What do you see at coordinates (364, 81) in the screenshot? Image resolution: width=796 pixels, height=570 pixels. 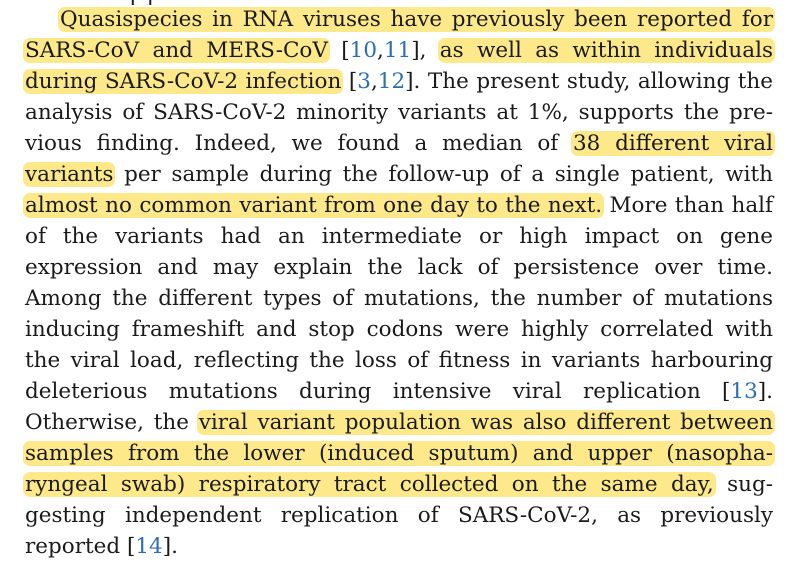 I see `citation-link: 3` at bounding box center [364, 81].